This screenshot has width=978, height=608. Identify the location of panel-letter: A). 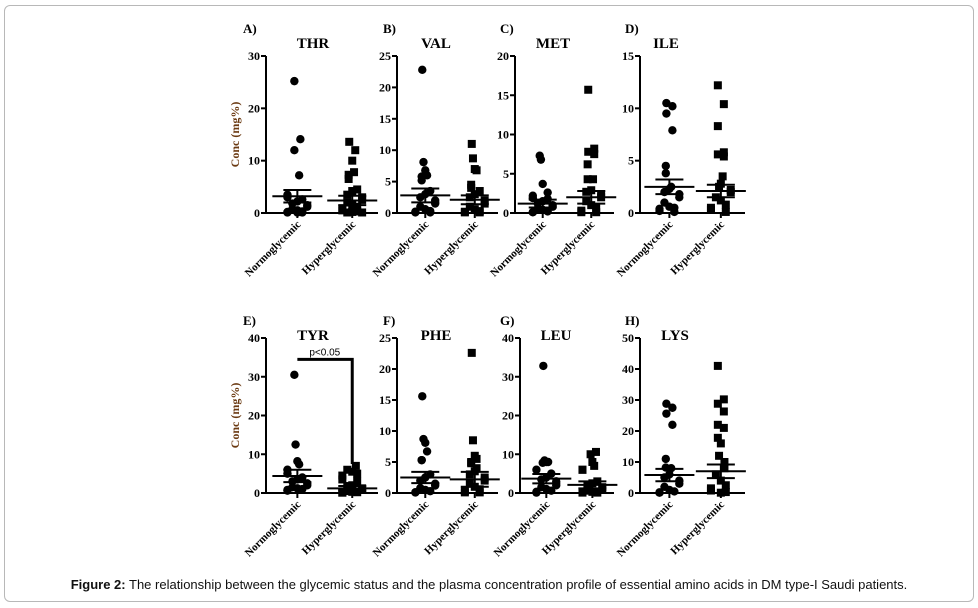
(250, 28).